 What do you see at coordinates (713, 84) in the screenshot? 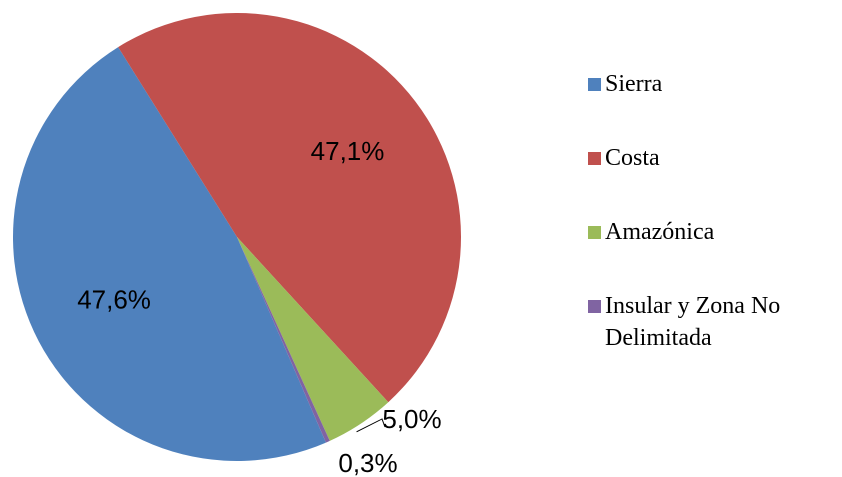
I see `legend-item: Sierra` at bounding box center [713, 84].